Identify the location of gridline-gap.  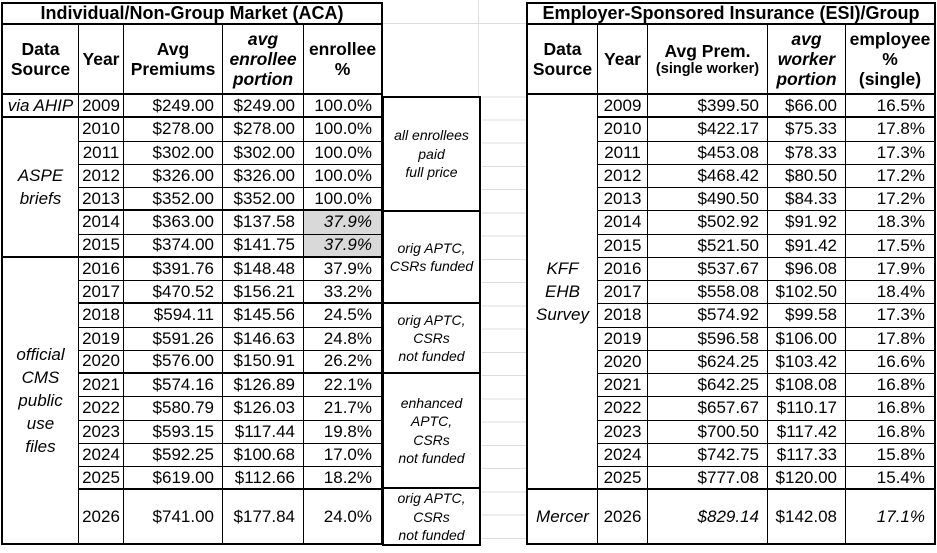
(504, 313).